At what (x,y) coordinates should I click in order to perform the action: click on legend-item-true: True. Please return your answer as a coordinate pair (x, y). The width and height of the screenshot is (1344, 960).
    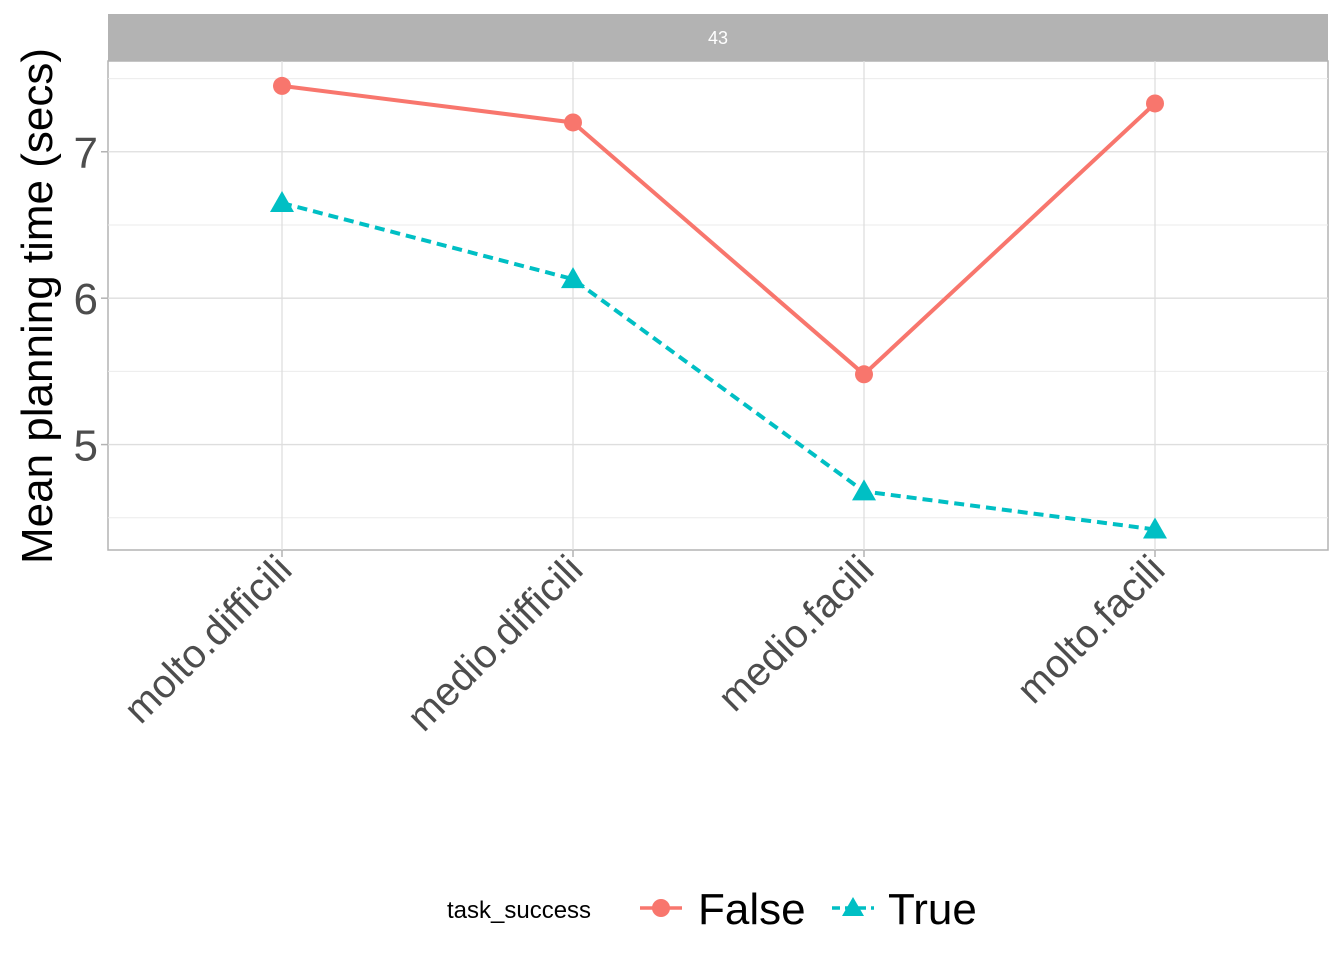
    Looking at the image, I should click on (904, 909).